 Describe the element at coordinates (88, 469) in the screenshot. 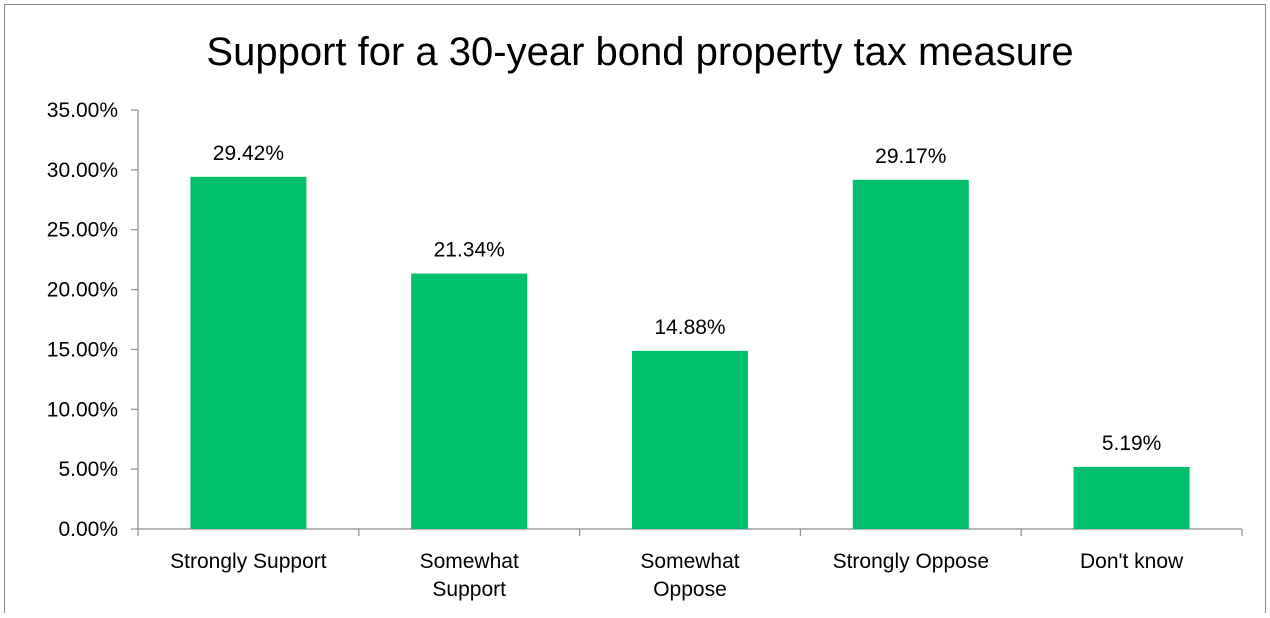

I see `y-tick-label: 5.00%` at that location.